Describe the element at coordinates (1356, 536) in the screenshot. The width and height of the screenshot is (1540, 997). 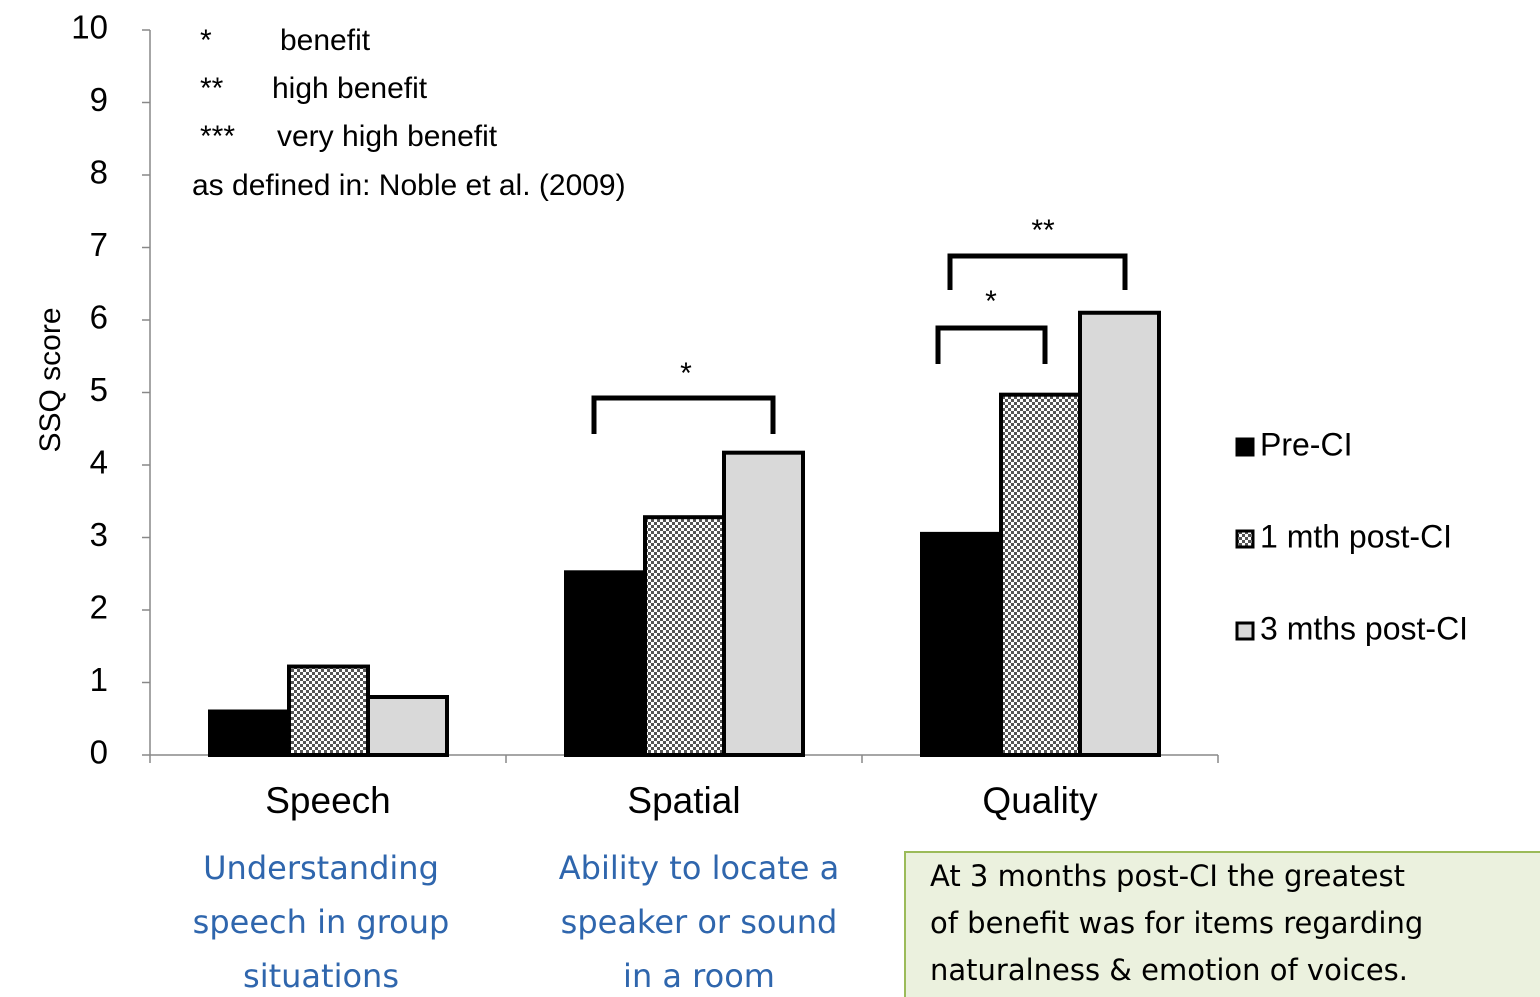
I see `legend-label: 1 mth post-CI` at that location.